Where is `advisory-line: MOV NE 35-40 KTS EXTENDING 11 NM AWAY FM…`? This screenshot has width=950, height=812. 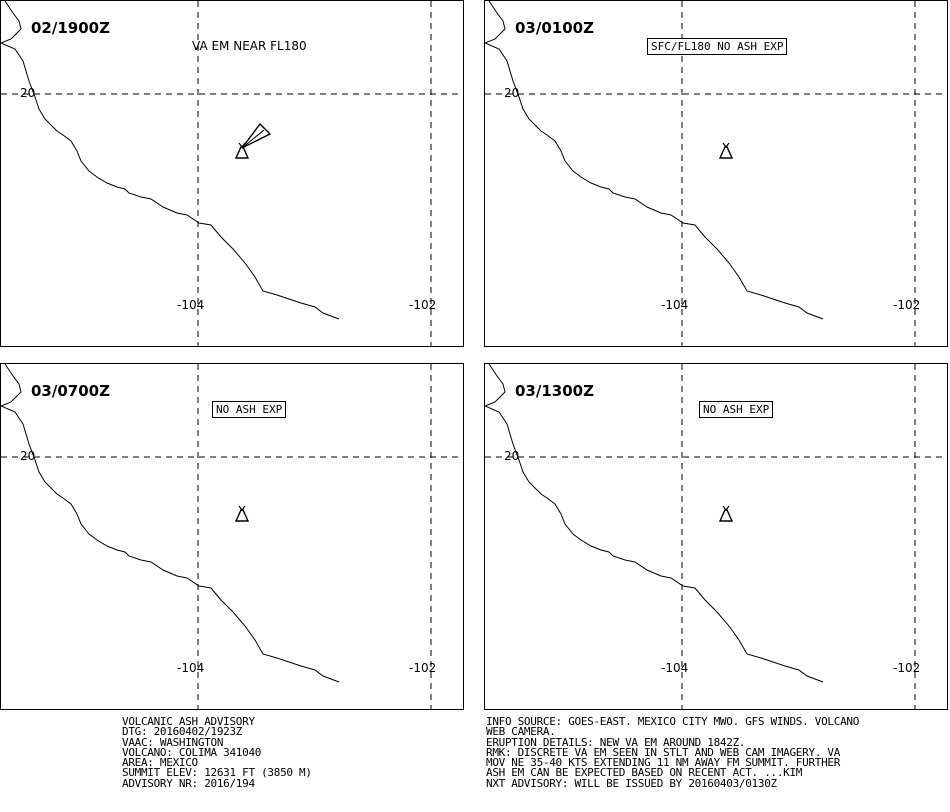
advisory-line: MOV NE 35-40 KTS EXTENDING 11 NM AWAY FM… is located at coordinates (663, 763).